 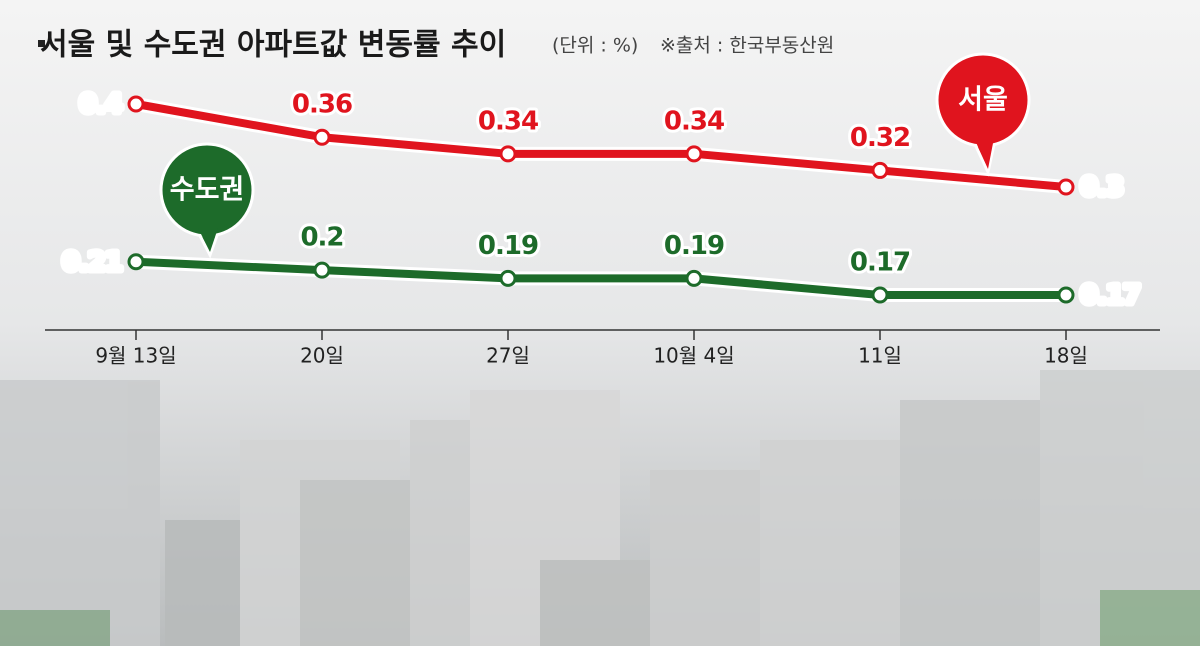 I want to click on unit-note: (단위 : %), so click(x=595, y=46).